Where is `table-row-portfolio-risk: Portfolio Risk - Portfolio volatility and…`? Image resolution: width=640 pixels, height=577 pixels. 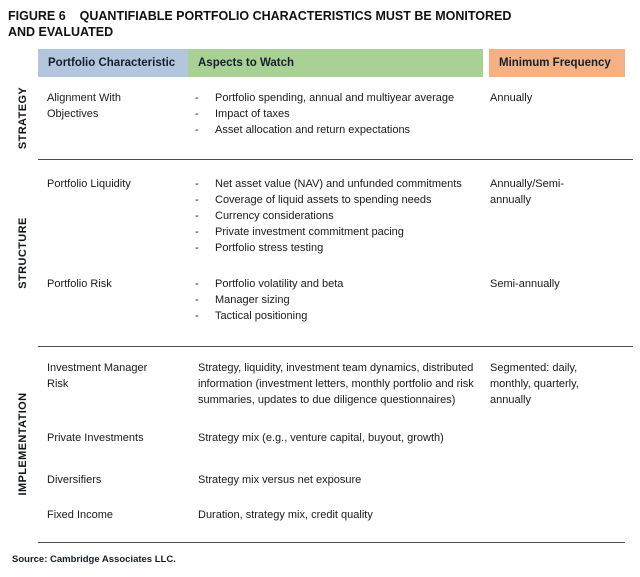
table-row-portfolio-risk: Portfolio Risk - Portfolio volatility and… is located at coordinates (335, 300).